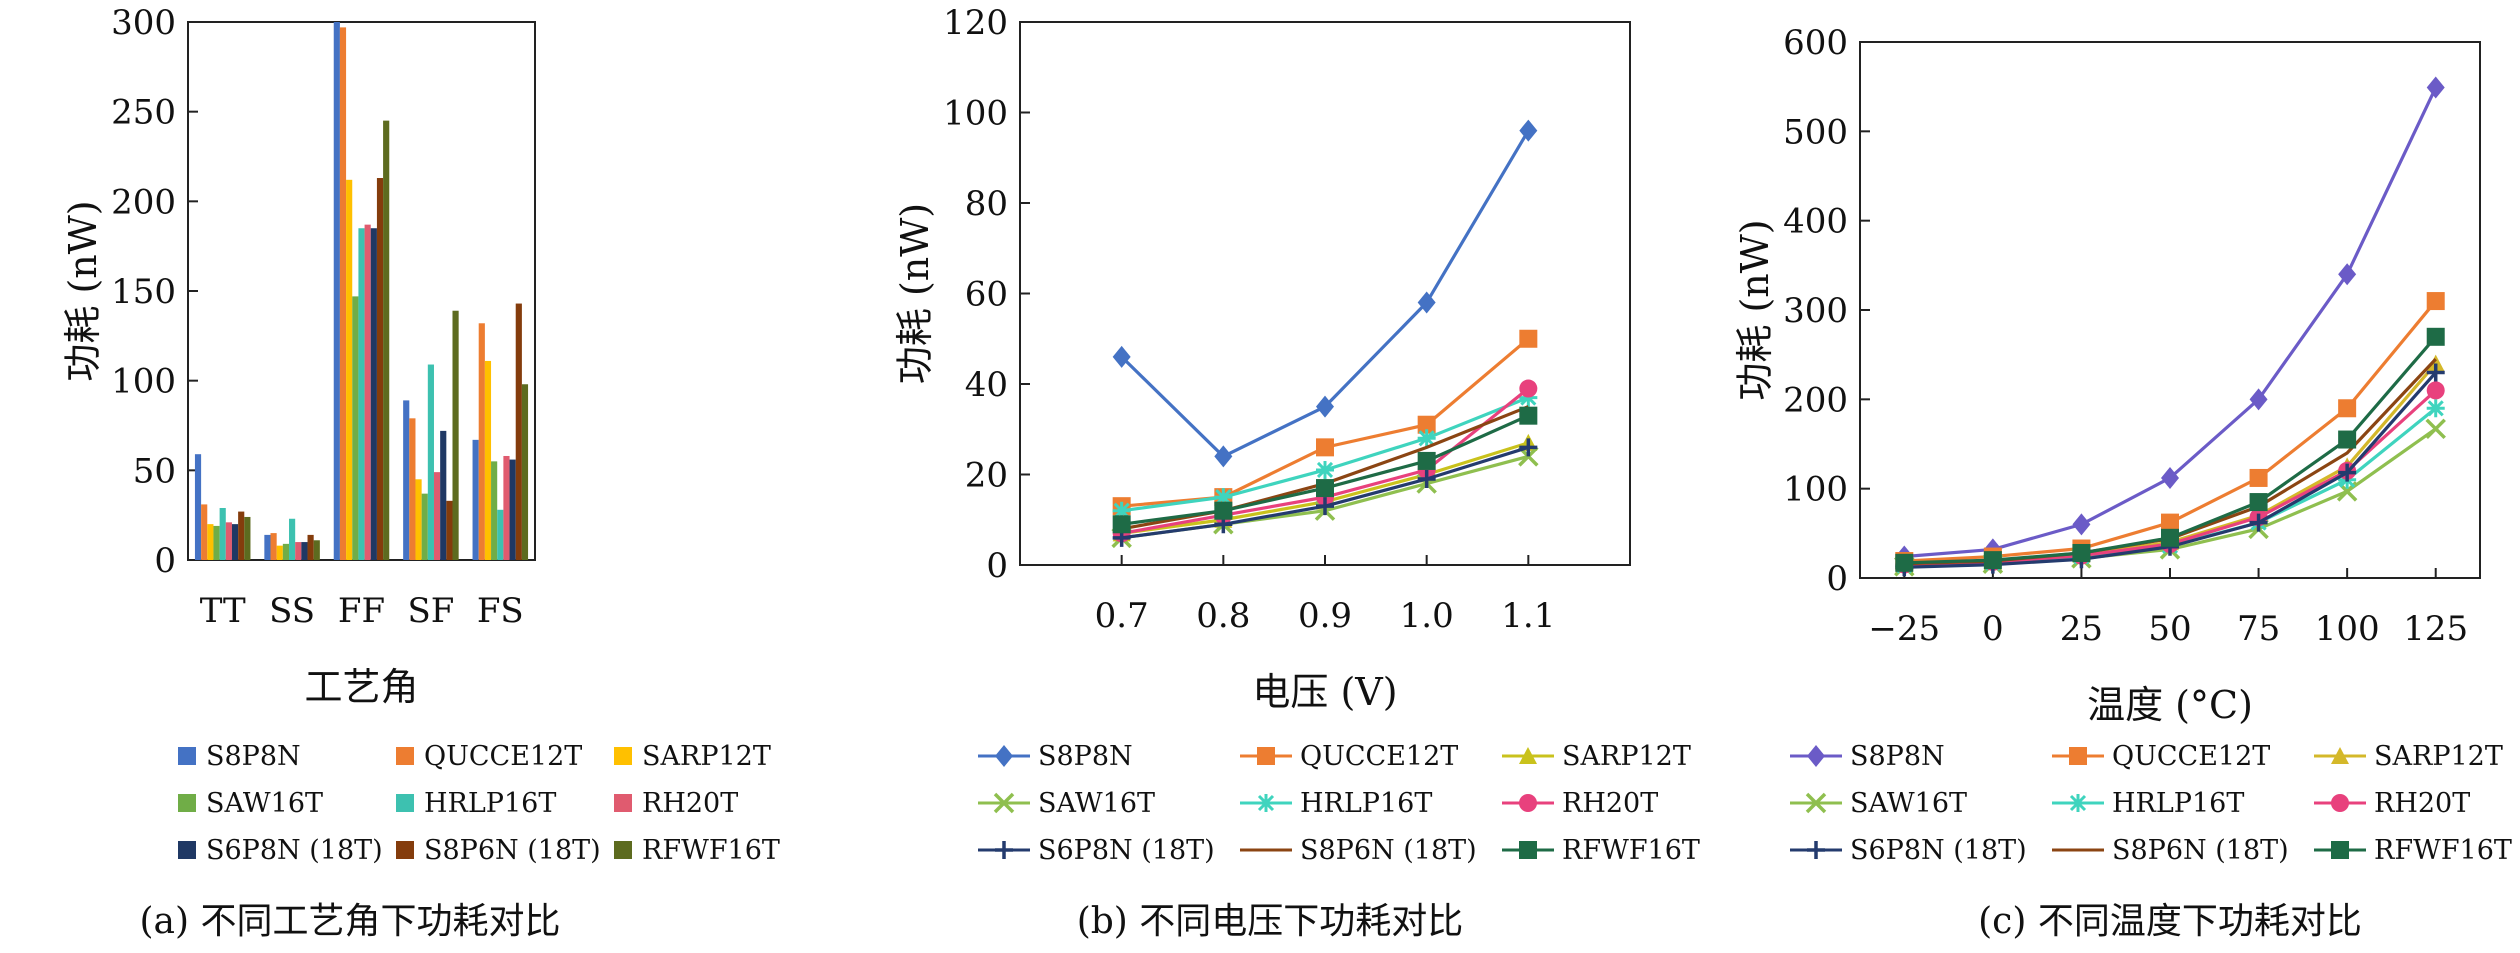  I want to click on bar-s6p8n-18t-tt, so click(235, 542).